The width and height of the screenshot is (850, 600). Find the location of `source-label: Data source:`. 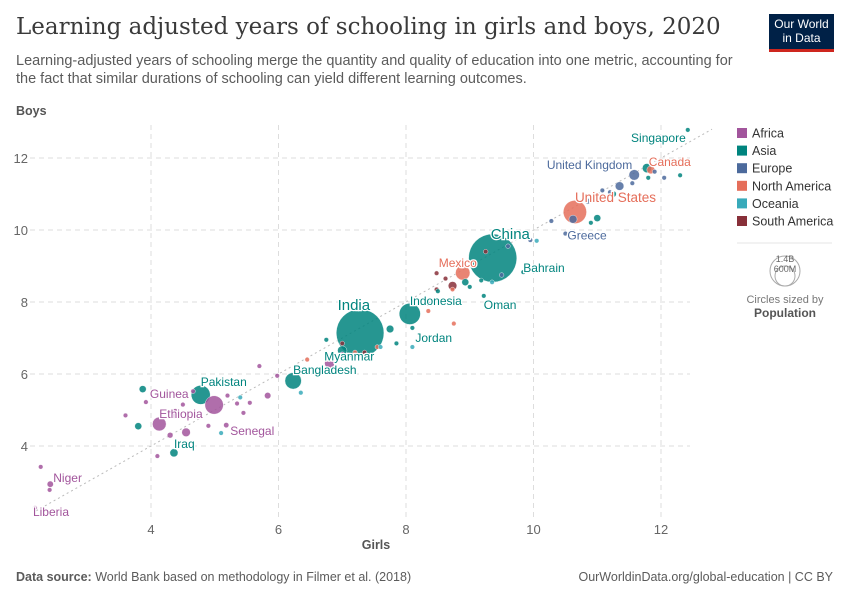

source-label: Data source: is located at coordinates (54, 577).